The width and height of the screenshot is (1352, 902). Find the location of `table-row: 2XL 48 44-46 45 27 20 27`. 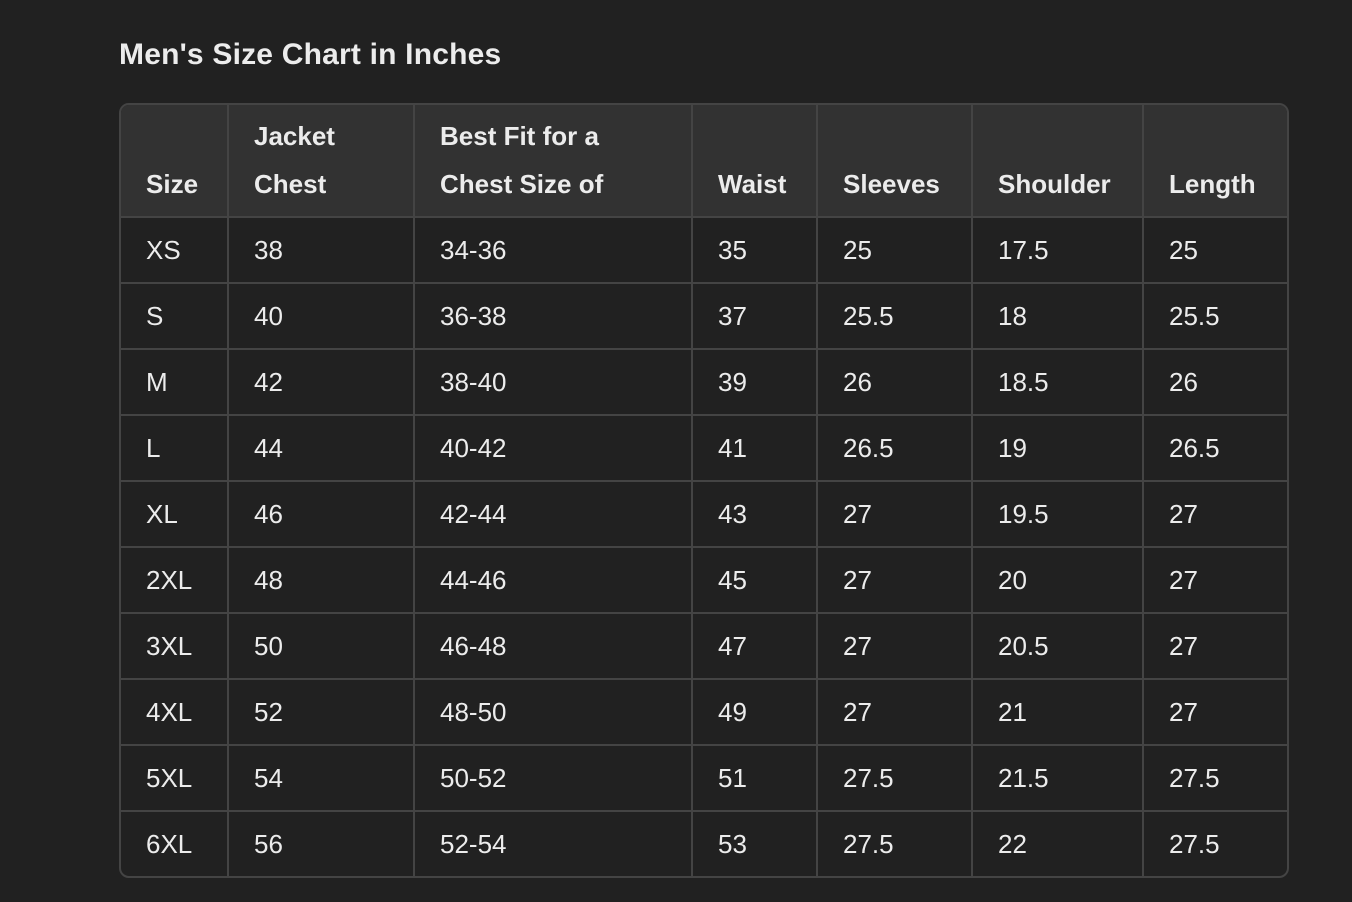

table-row: 2XL 48 44-46 45 27 20 27 is located at coordinates (704, 580).